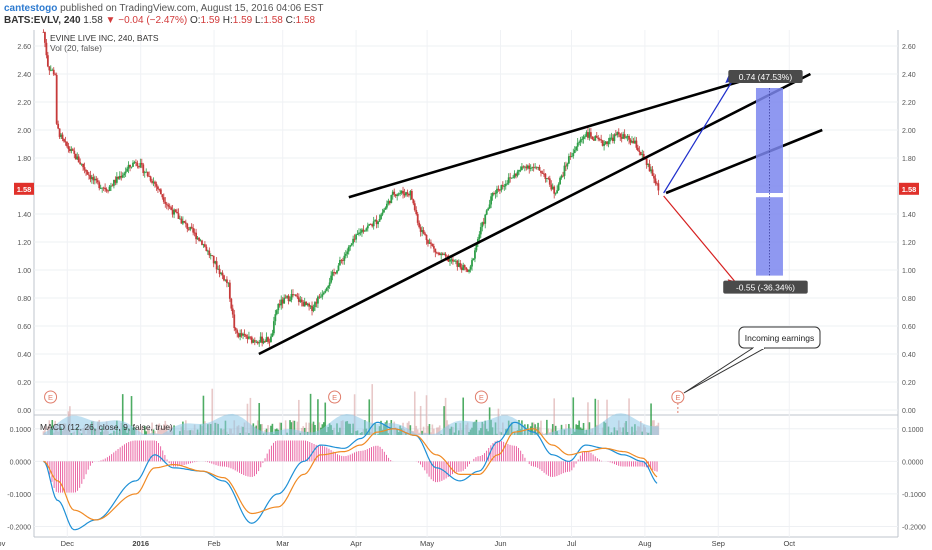 The width and height of the screenshot is (932, 550). Describe the element at coordinates (31, 8) in the screenshot. I see `author-name: cantestogo` at that location.